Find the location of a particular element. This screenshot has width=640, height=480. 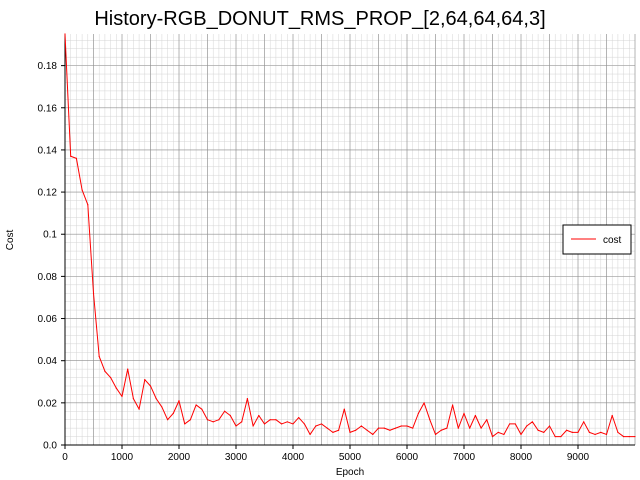

legend: cost is located at coordinates (597, 239).